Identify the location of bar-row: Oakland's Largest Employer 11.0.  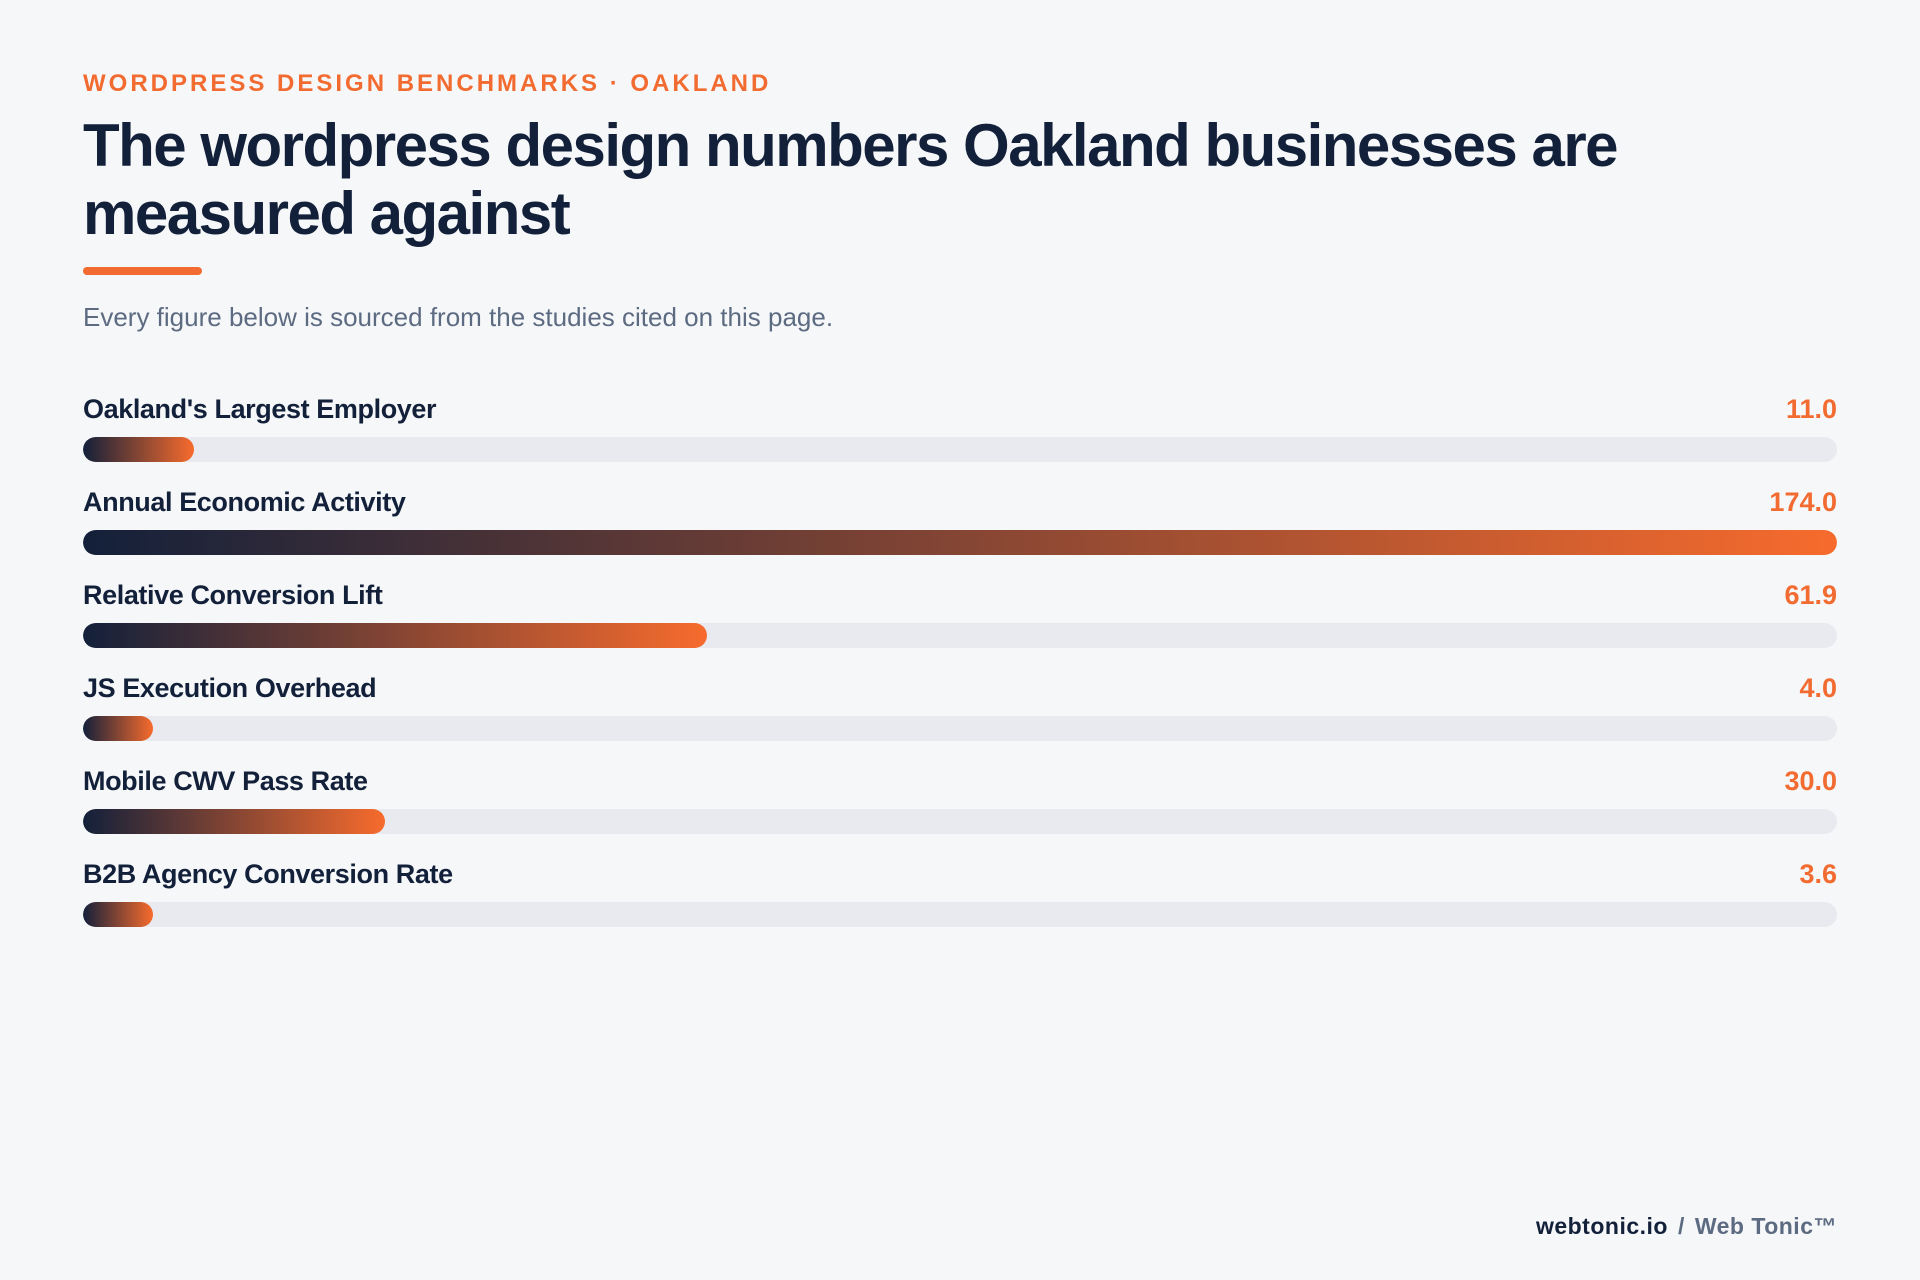
(960, 428).